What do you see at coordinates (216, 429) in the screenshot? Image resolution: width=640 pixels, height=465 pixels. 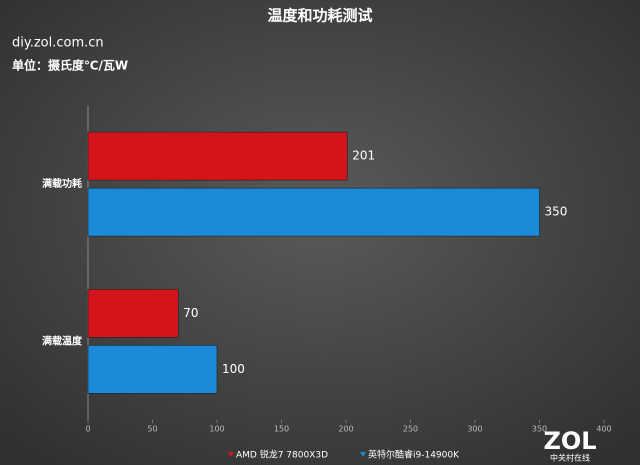 I see `x-tick-label: 100` at bounding box center [216, 429].